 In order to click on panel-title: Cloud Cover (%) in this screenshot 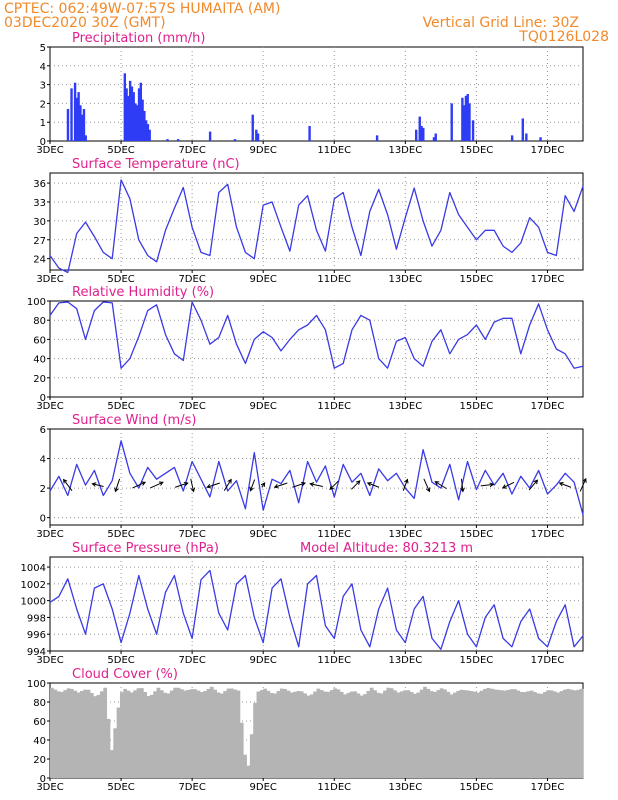, I will do `click(125, 674)`.